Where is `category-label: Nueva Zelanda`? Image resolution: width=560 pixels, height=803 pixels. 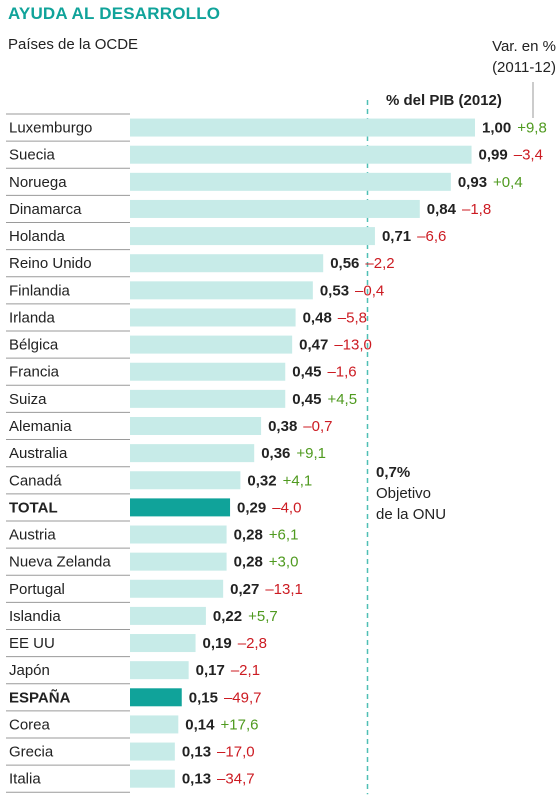 category-label: Nueva Zelanda is located at coordinates (60, 562).